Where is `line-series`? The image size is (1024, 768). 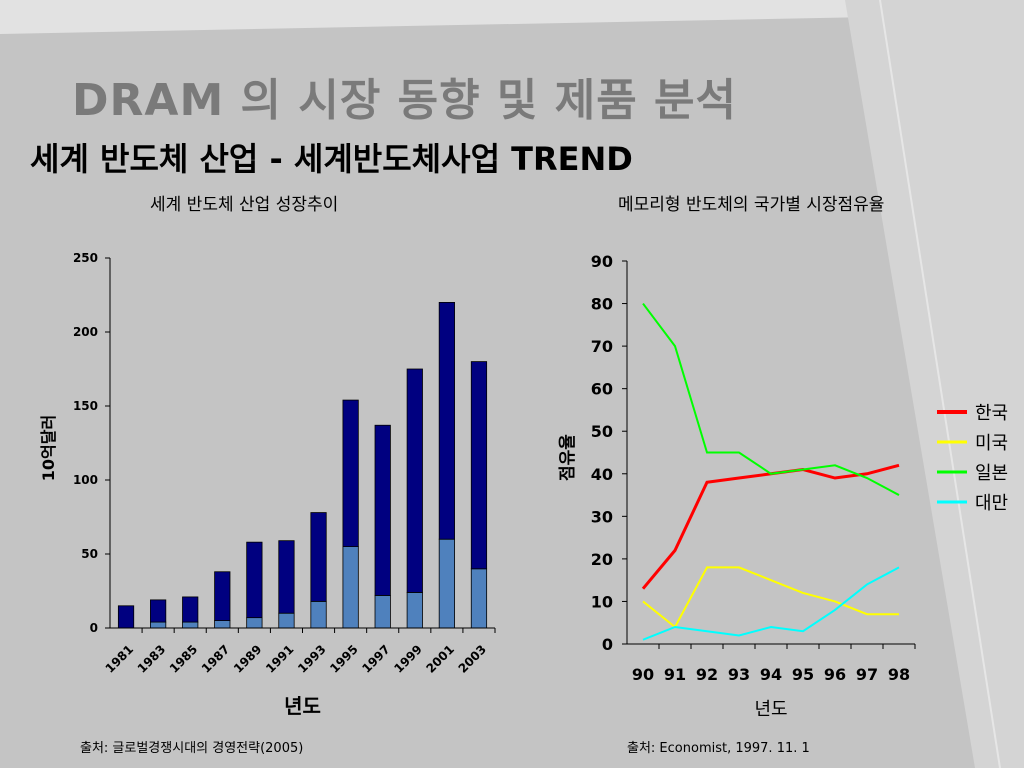
line-series is located at coordinates (770, 471).